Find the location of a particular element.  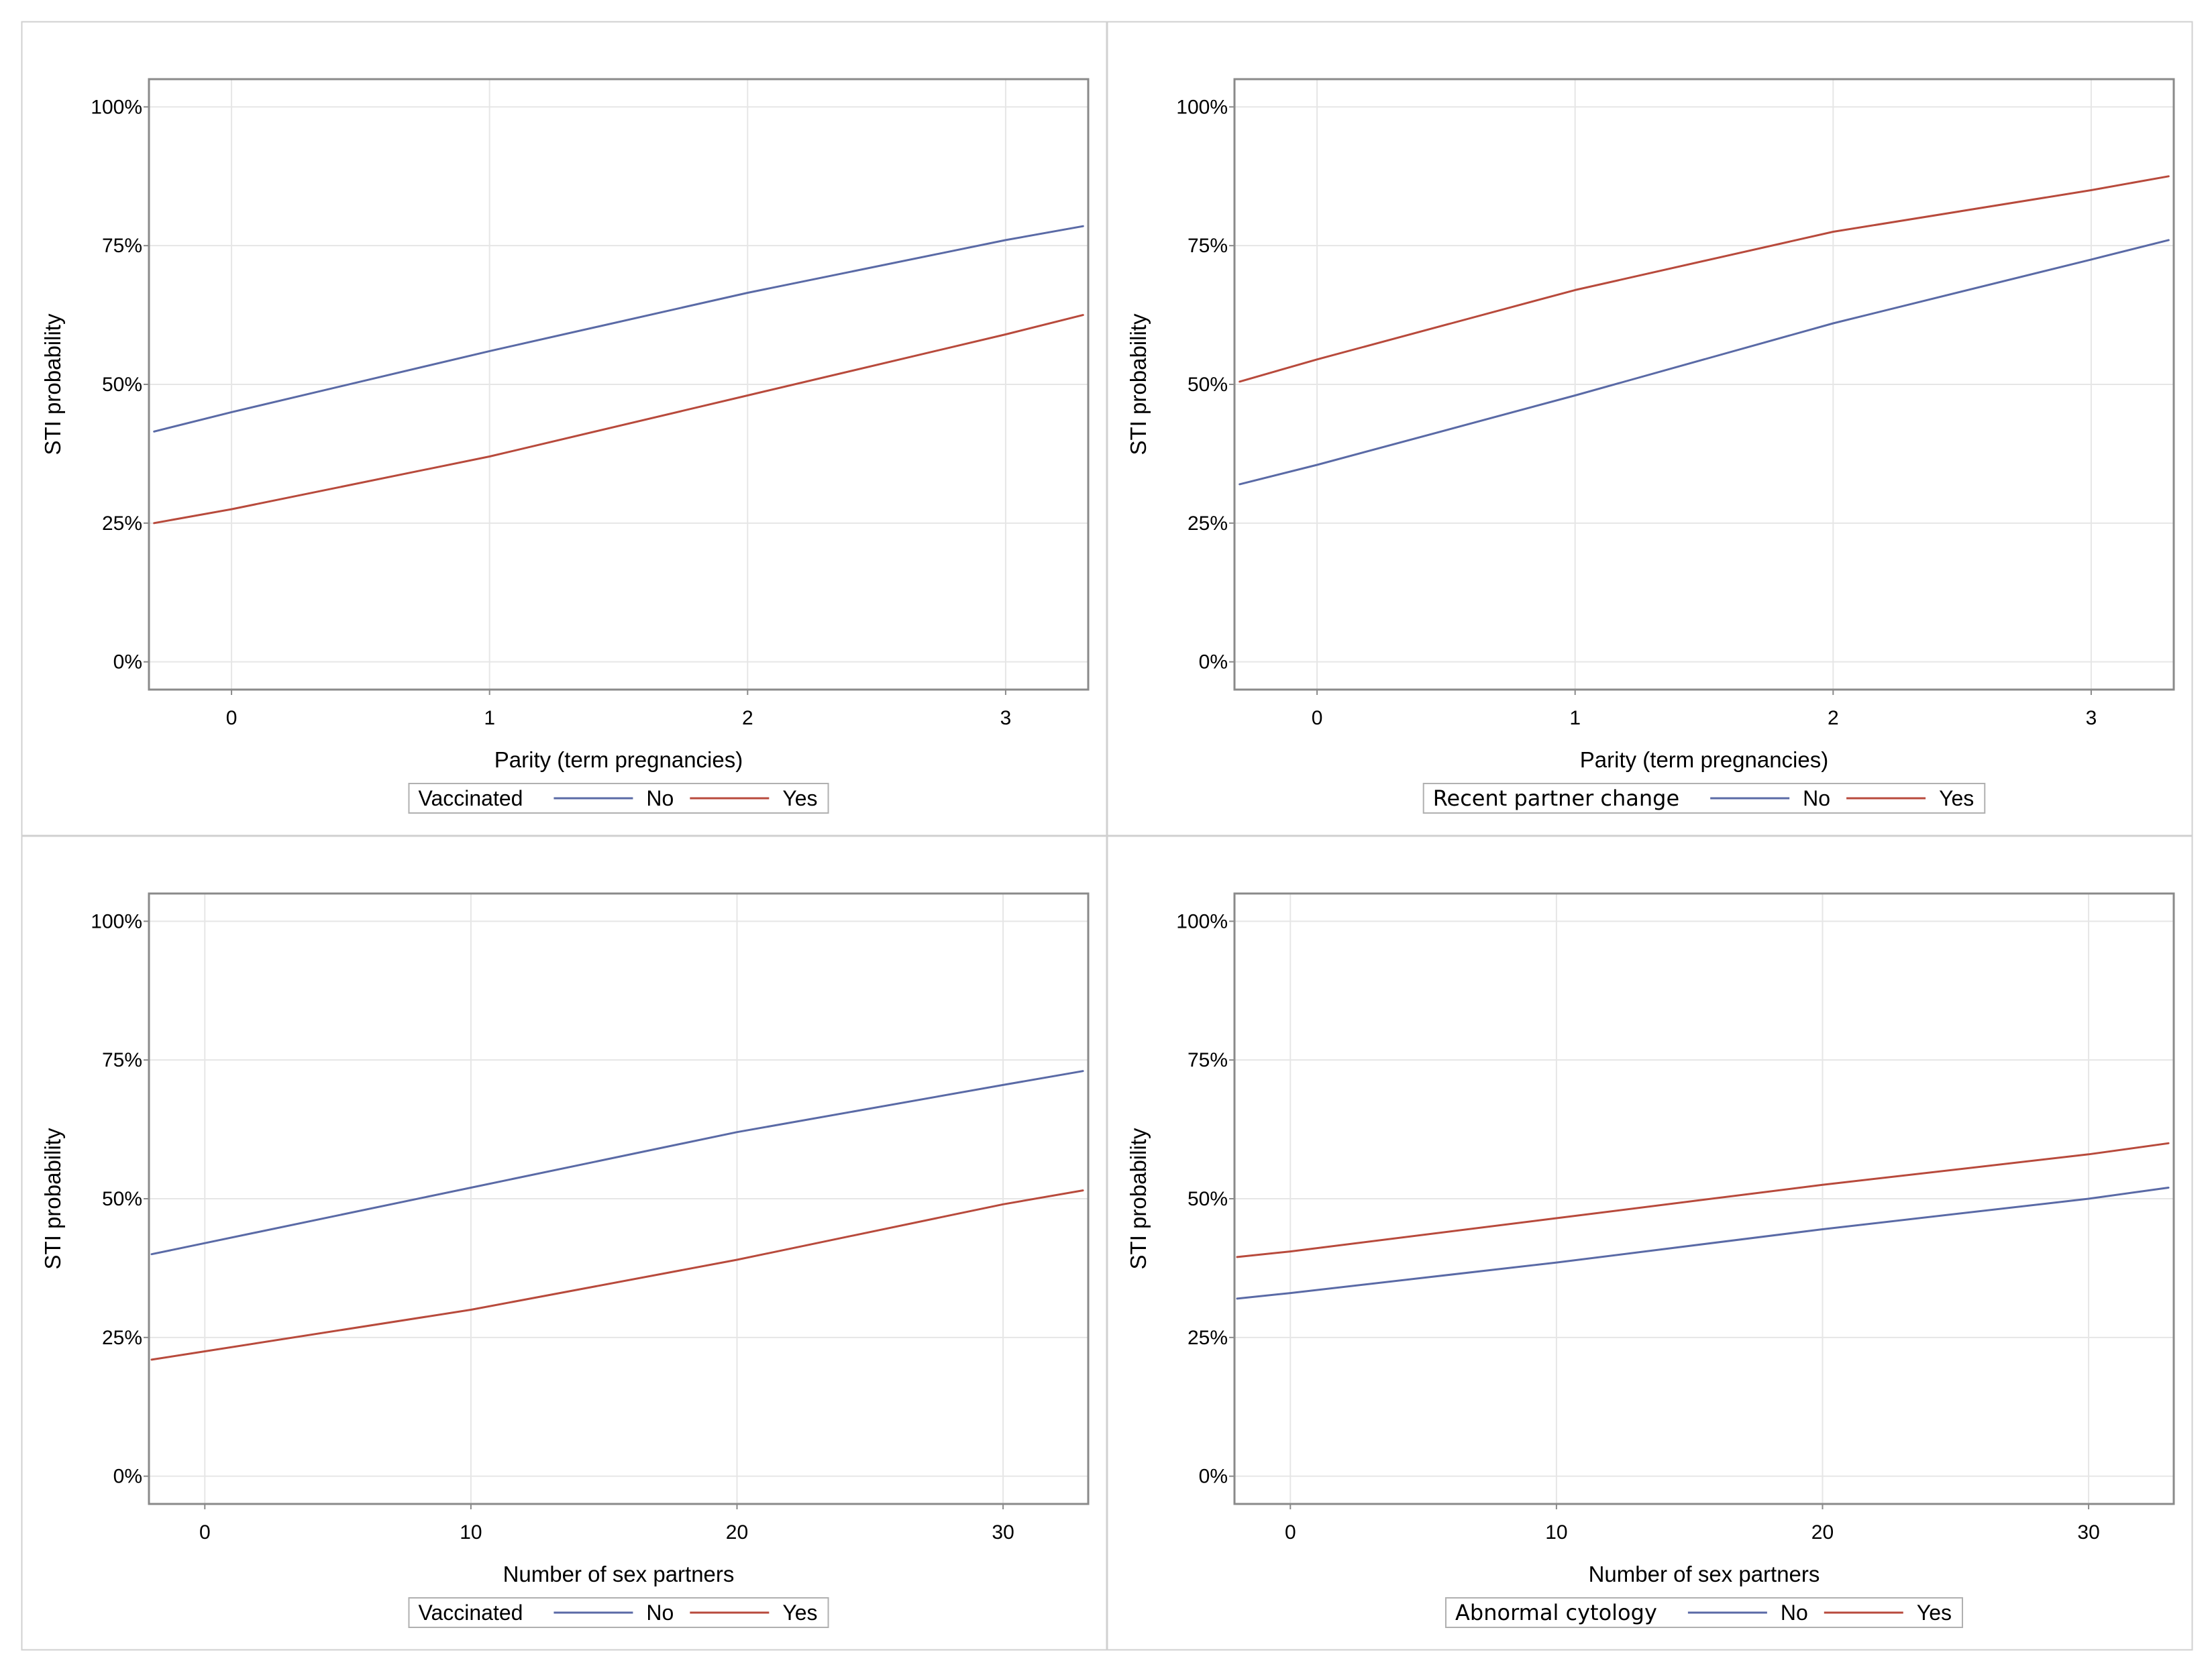

legend-title: Recent partner change is located at coordinates (1556, 798).